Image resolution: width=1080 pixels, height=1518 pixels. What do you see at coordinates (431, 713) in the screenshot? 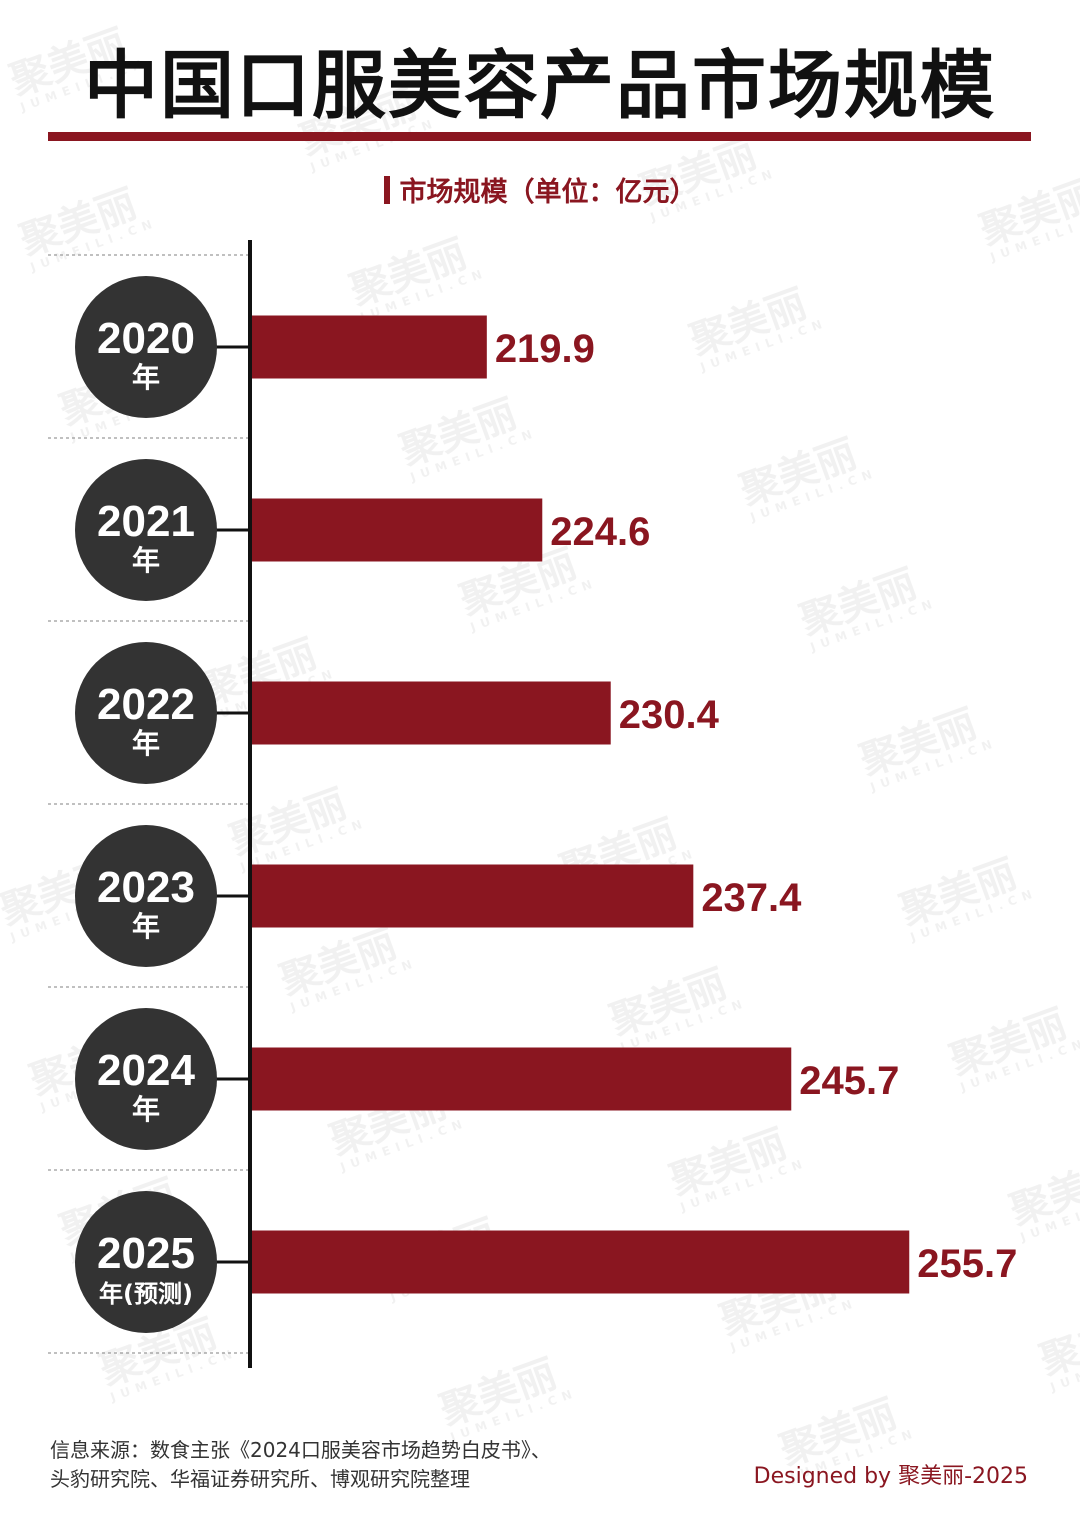
I see `bar-2022` at bounding box center [431, 713].